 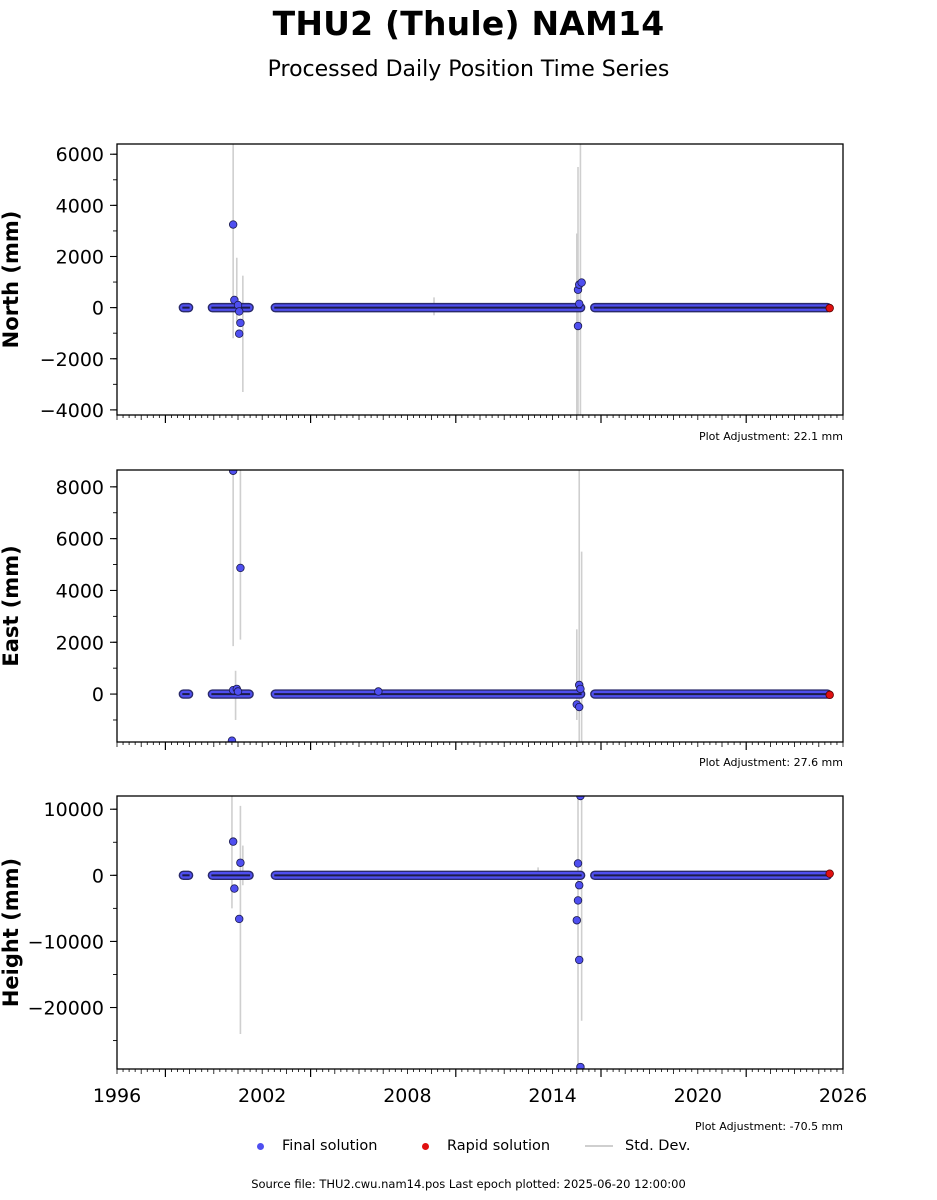 What do you see at coordinates (658, 1146) in the screenshot?
I see `legend-stddev-label: Std. Dev.` at bounding box center [658, 1146].